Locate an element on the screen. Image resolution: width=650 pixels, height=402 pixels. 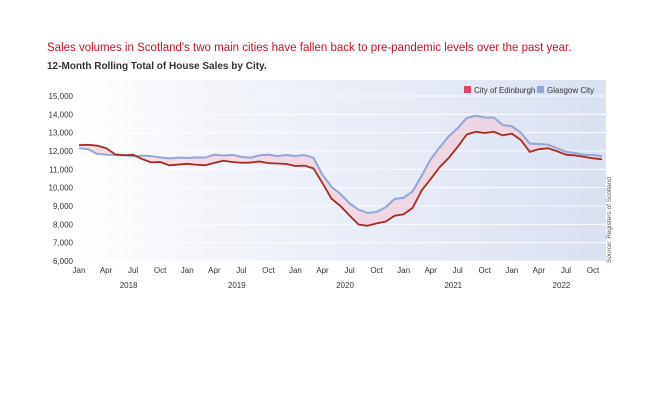
y-tick-label: 10,000 is located at coordinates (61, 188).